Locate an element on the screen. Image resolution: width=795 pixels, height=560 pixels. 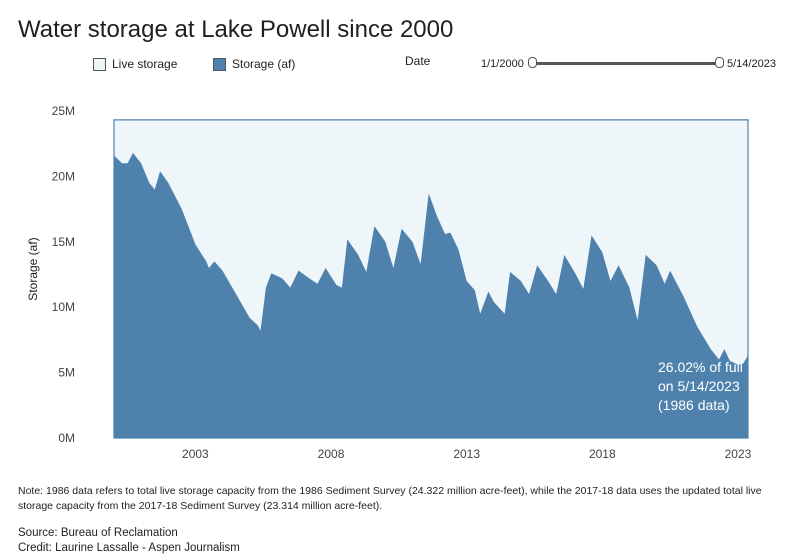
date-slider-max-label: 5/14/2023 is located at coordinates (751, 64).